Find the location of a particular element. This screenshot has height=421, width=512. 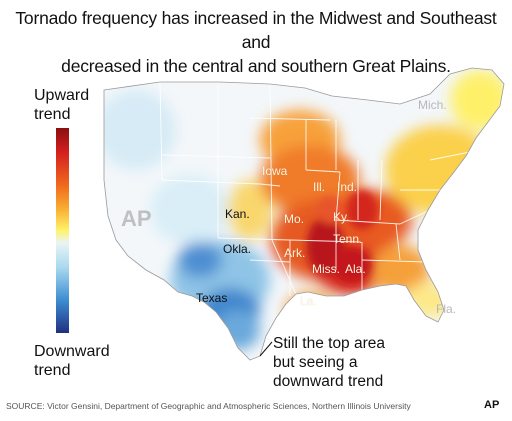

legend-downward-line-2: trend is located at coordinates (52, 370).